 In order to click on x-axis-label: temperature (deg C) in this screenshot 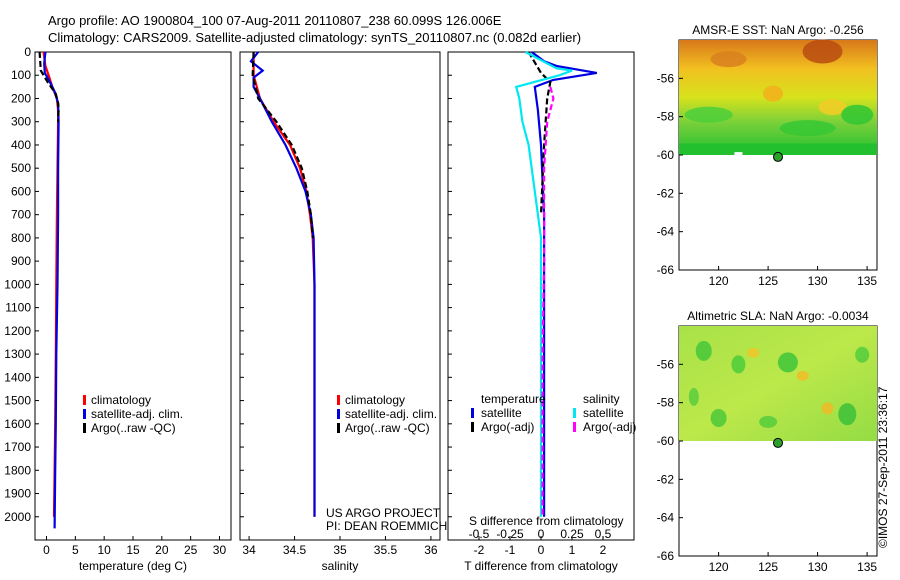, I will do `click(133, 566)`.